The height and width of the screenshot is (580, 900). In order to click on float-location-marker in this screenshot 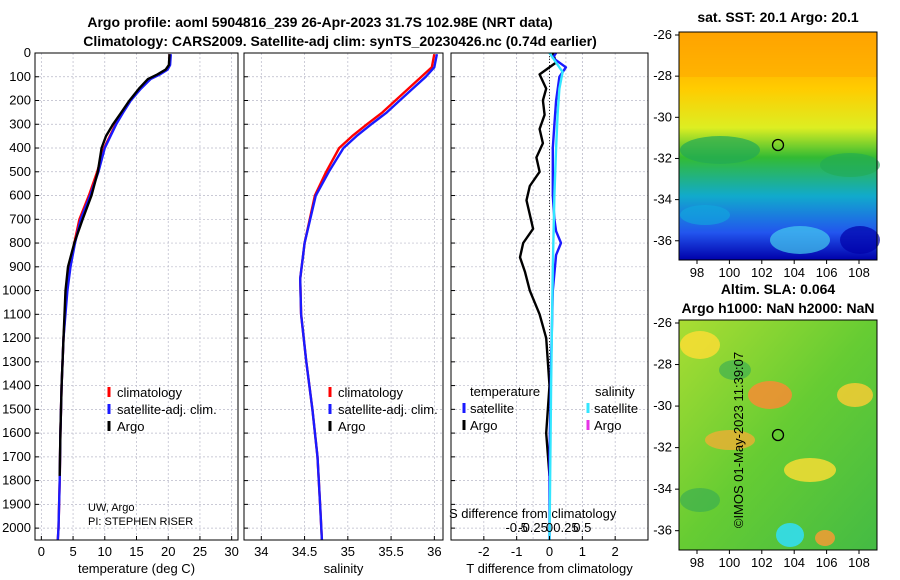, I will do `click(778, 145)`.